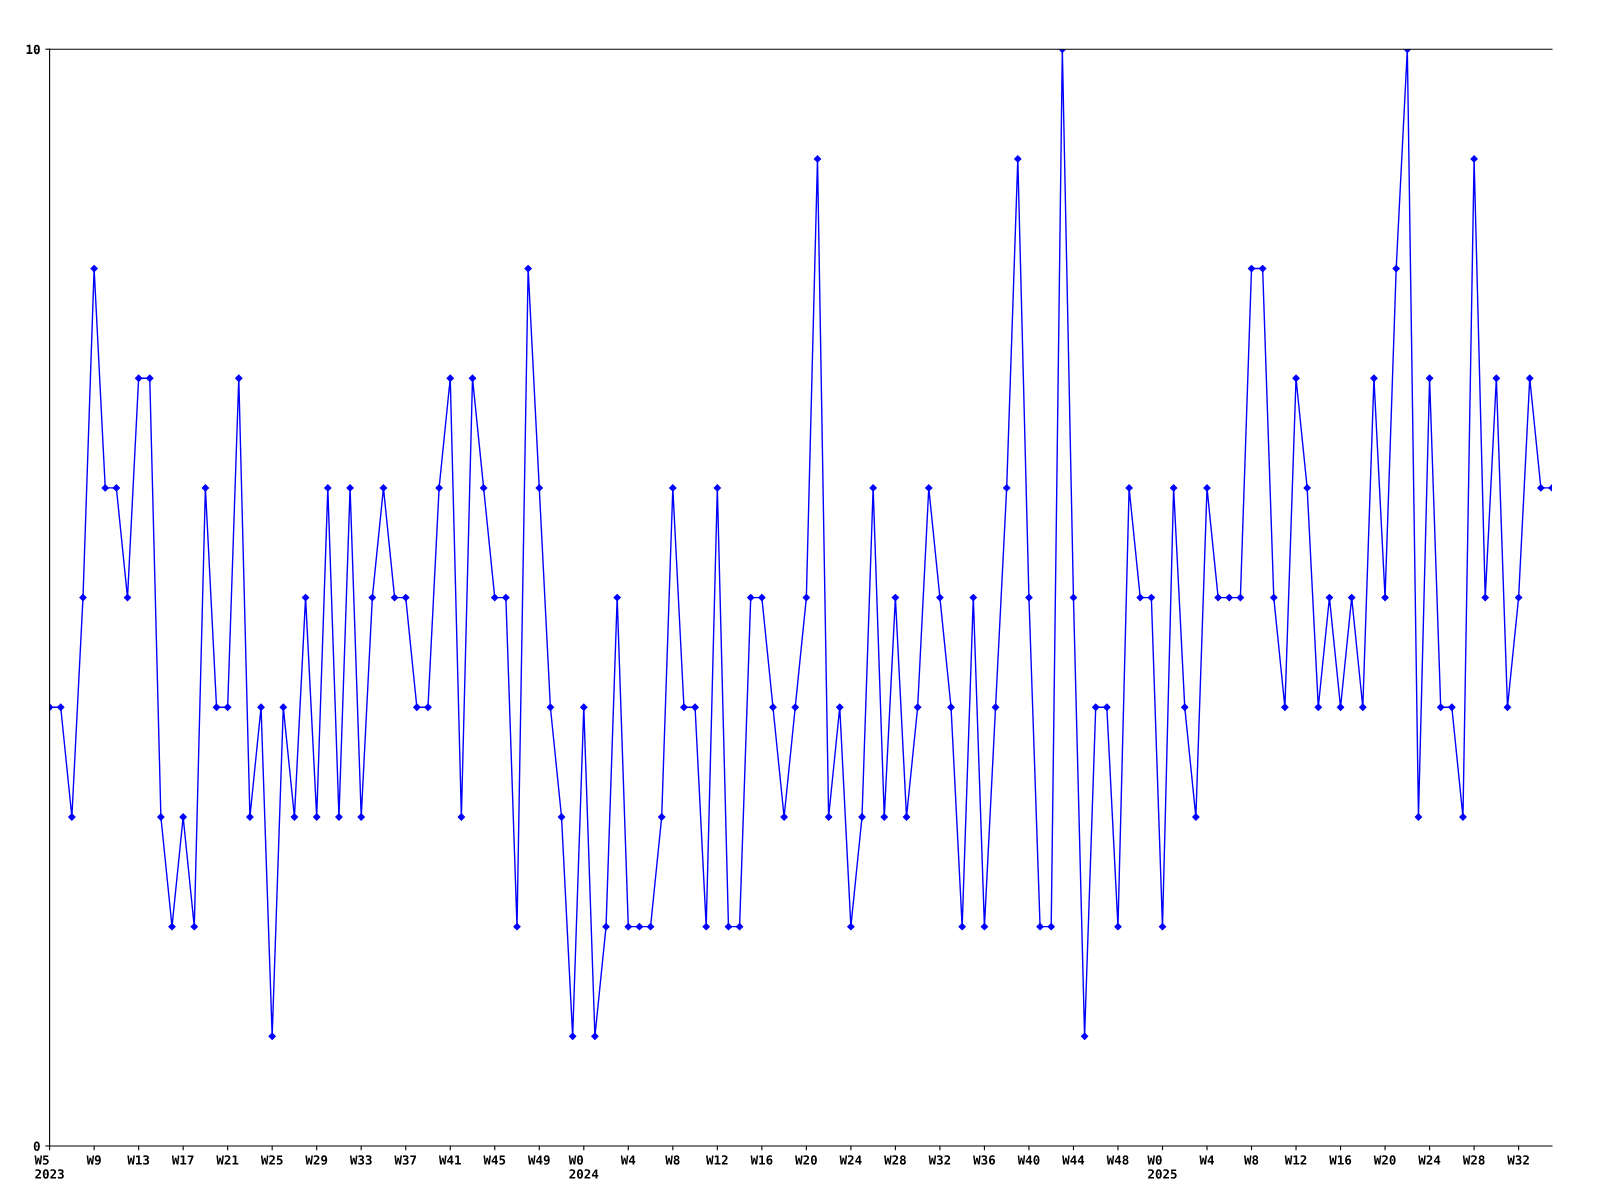 This screenshot has height=1200, width=1600. Describe the element at coordinates (271, 1160) in the screenshot. I see `x-tick-label: W25` at that location.